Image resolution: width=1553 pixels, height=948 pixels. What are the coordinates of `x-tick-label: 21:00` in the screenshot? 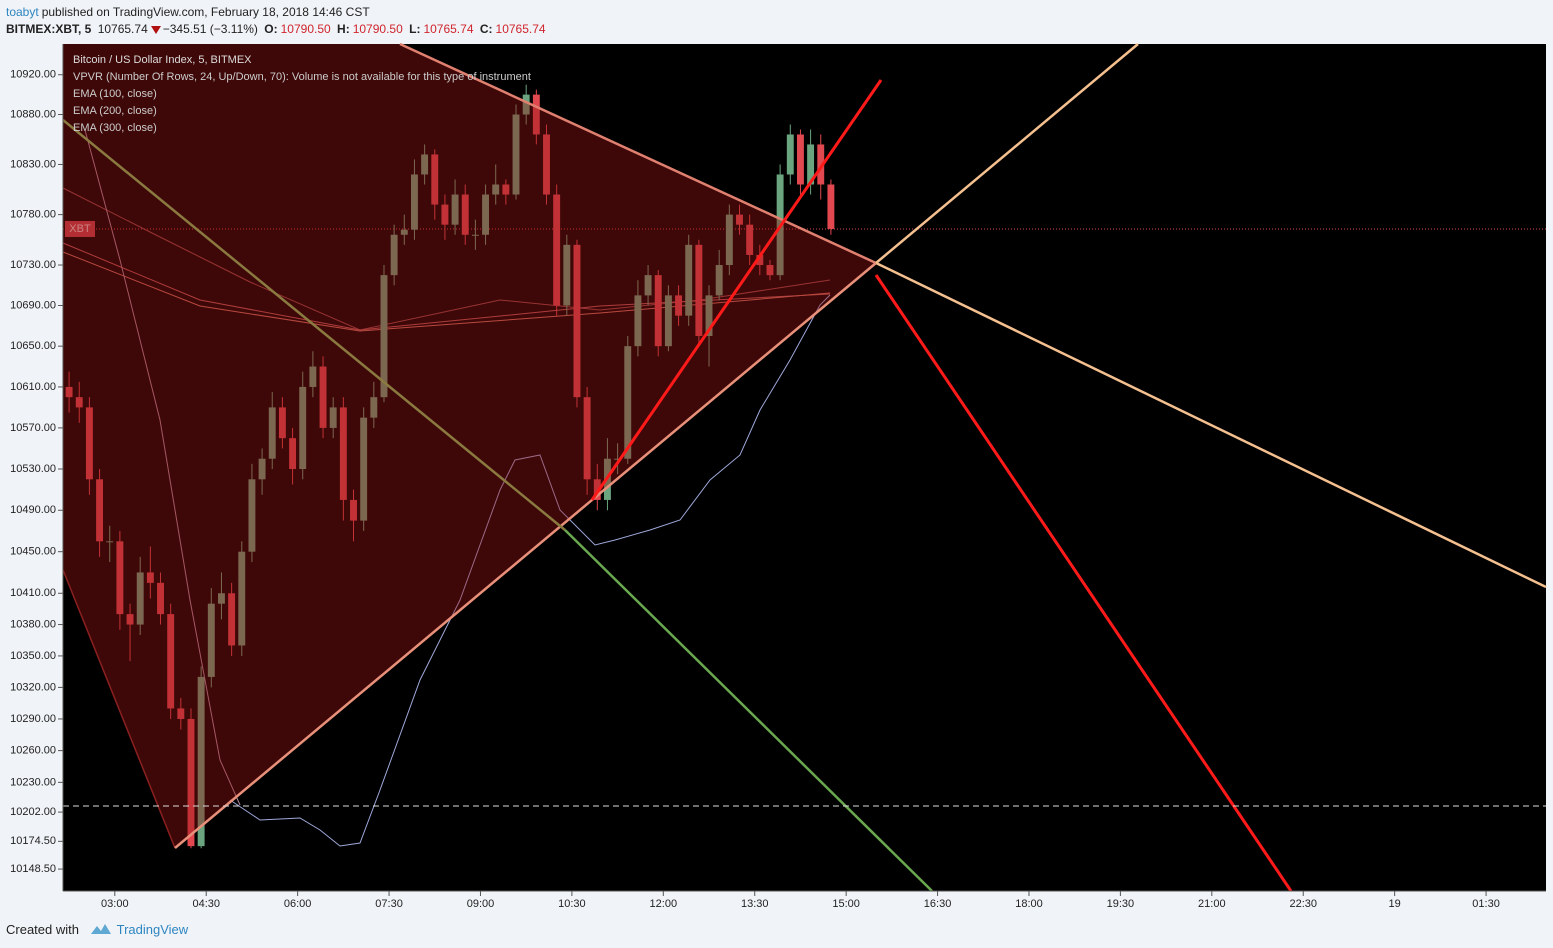 It's located at (1212, 904).